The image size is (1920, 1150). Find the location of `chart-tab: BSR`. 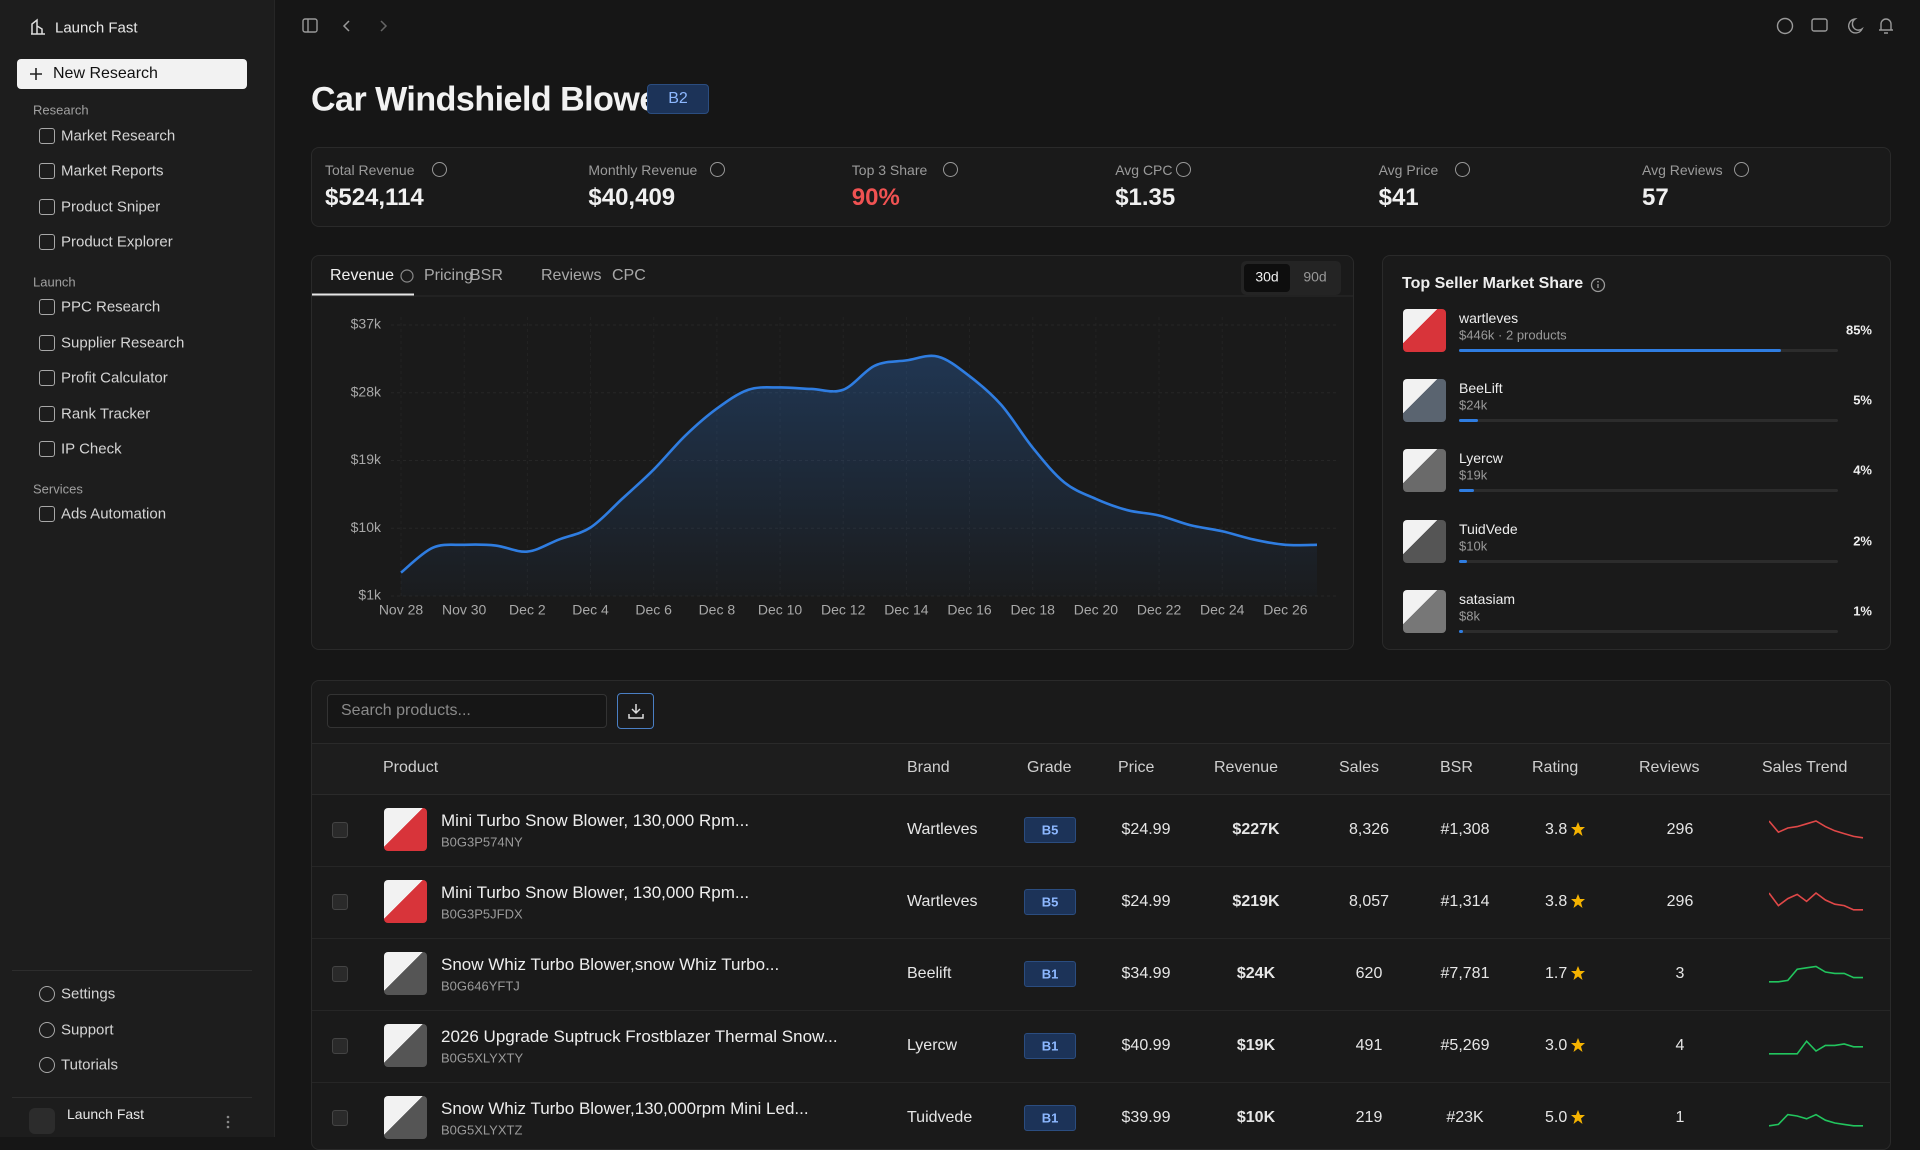

chart-tab: BSR is located at coordinates (486, 275).